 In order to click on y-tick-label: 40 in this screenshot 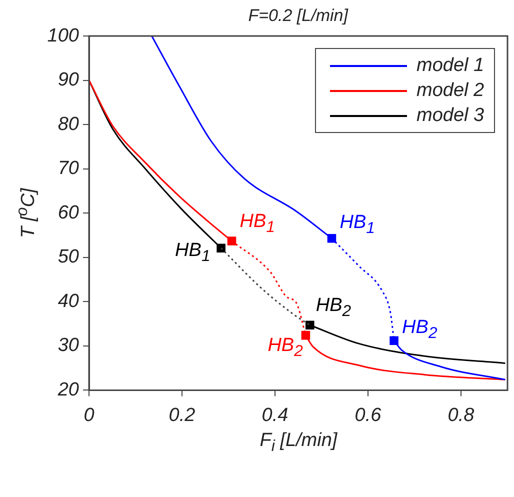, I will do `click(69, 301)`.